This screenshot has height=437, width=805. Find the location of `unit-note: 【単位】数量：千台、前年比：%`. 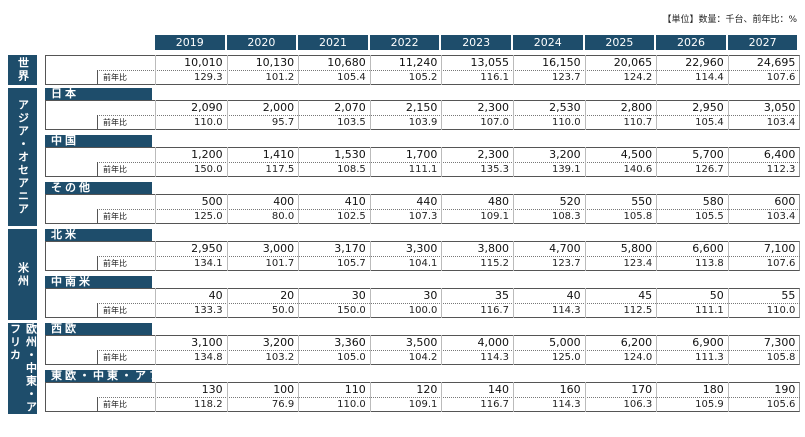

unit-note: 【単位】数量：千台、前年比：% is located at coordinates (729, 20).